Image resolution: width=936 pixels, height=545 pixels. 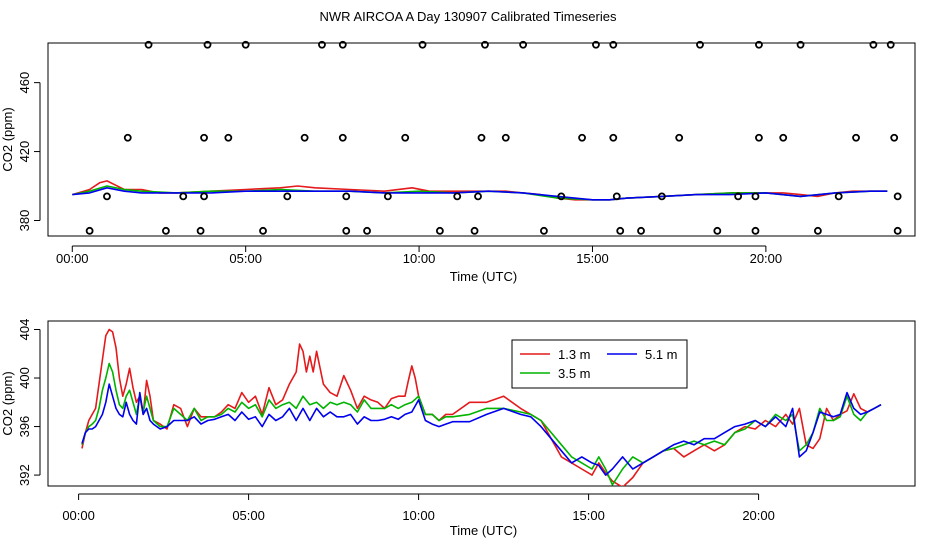 What do you see at coordinates (483, 276) in the screenshot?
I see `panel-1-x-axis-title: Time (UTC)` at bounding box center [483, 276].